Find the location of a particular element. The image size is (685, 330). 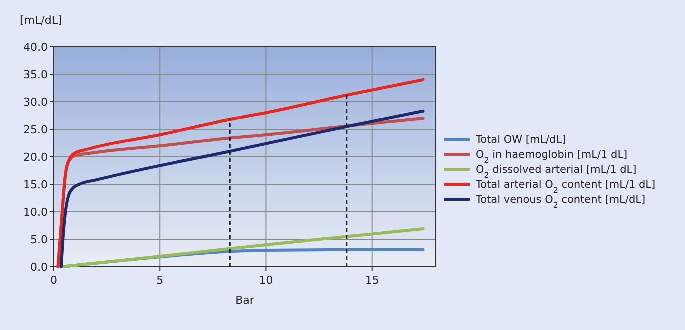

legend-label: O$_{2}$ dissolved arterial [mL/1 dL] is located at coordinates (556, 172).